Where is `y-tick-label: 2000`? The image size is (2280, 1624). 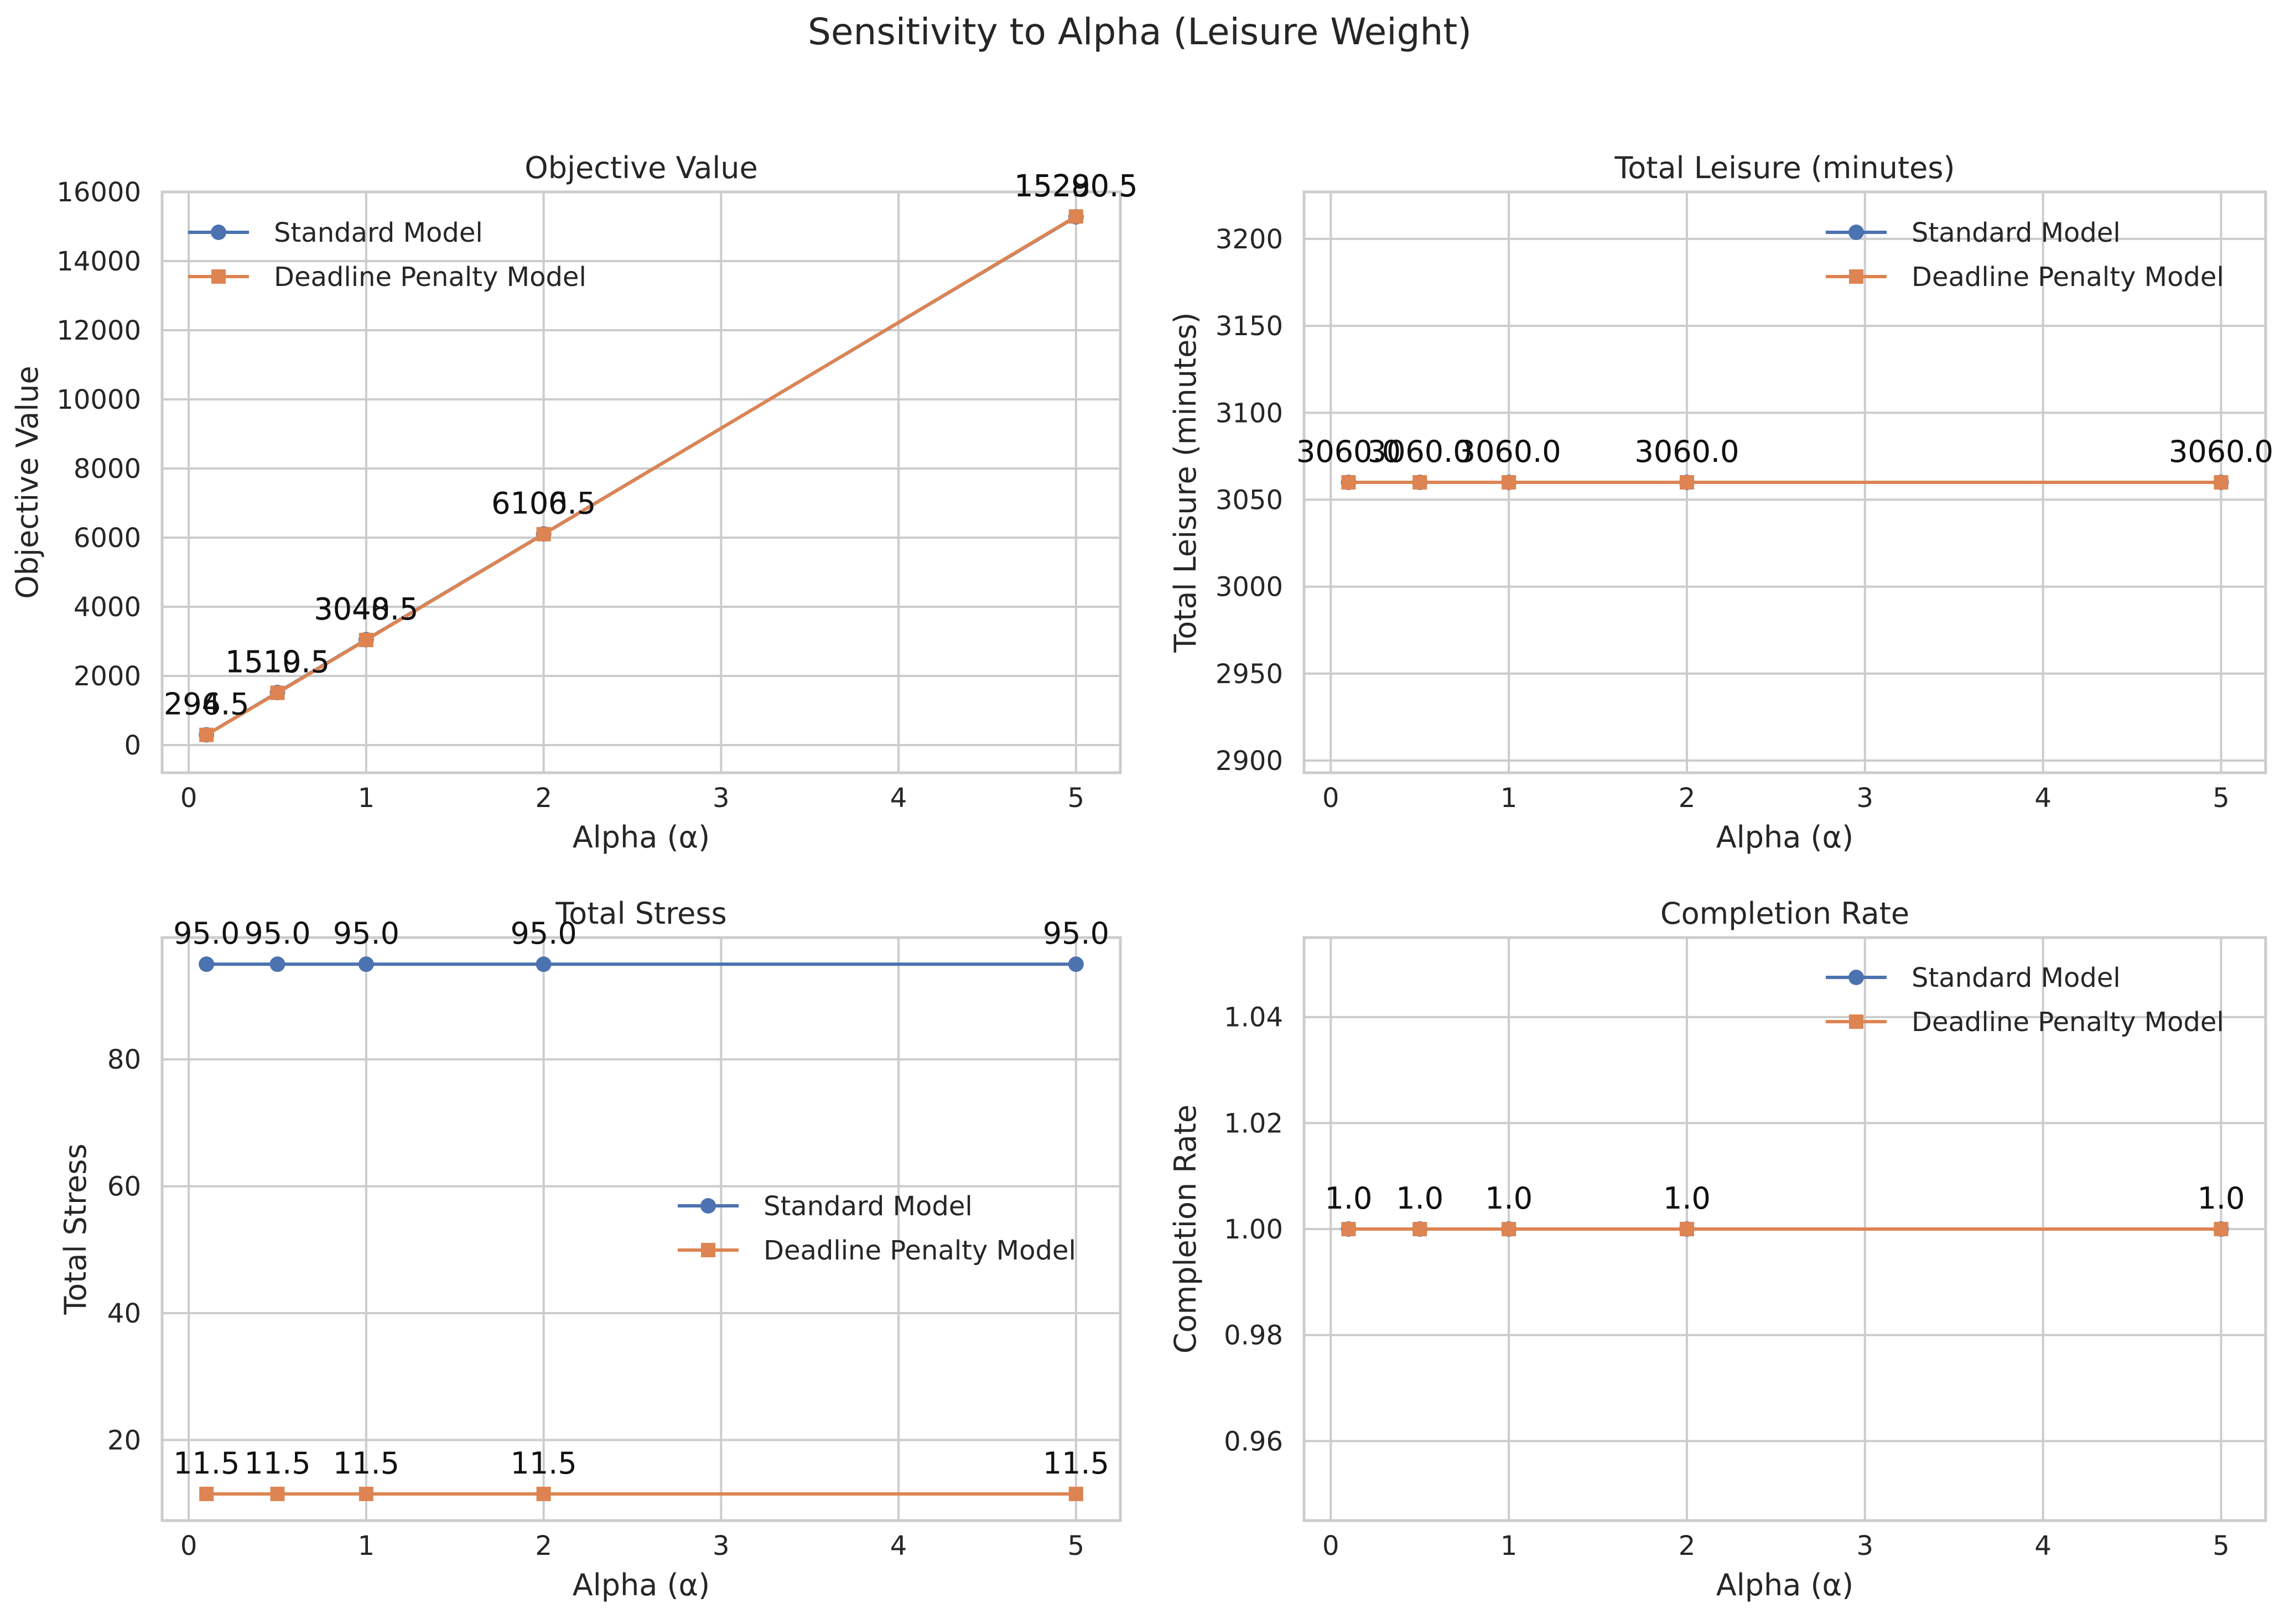 y-tick-label: 2000 is located at coordinates (107, 676).